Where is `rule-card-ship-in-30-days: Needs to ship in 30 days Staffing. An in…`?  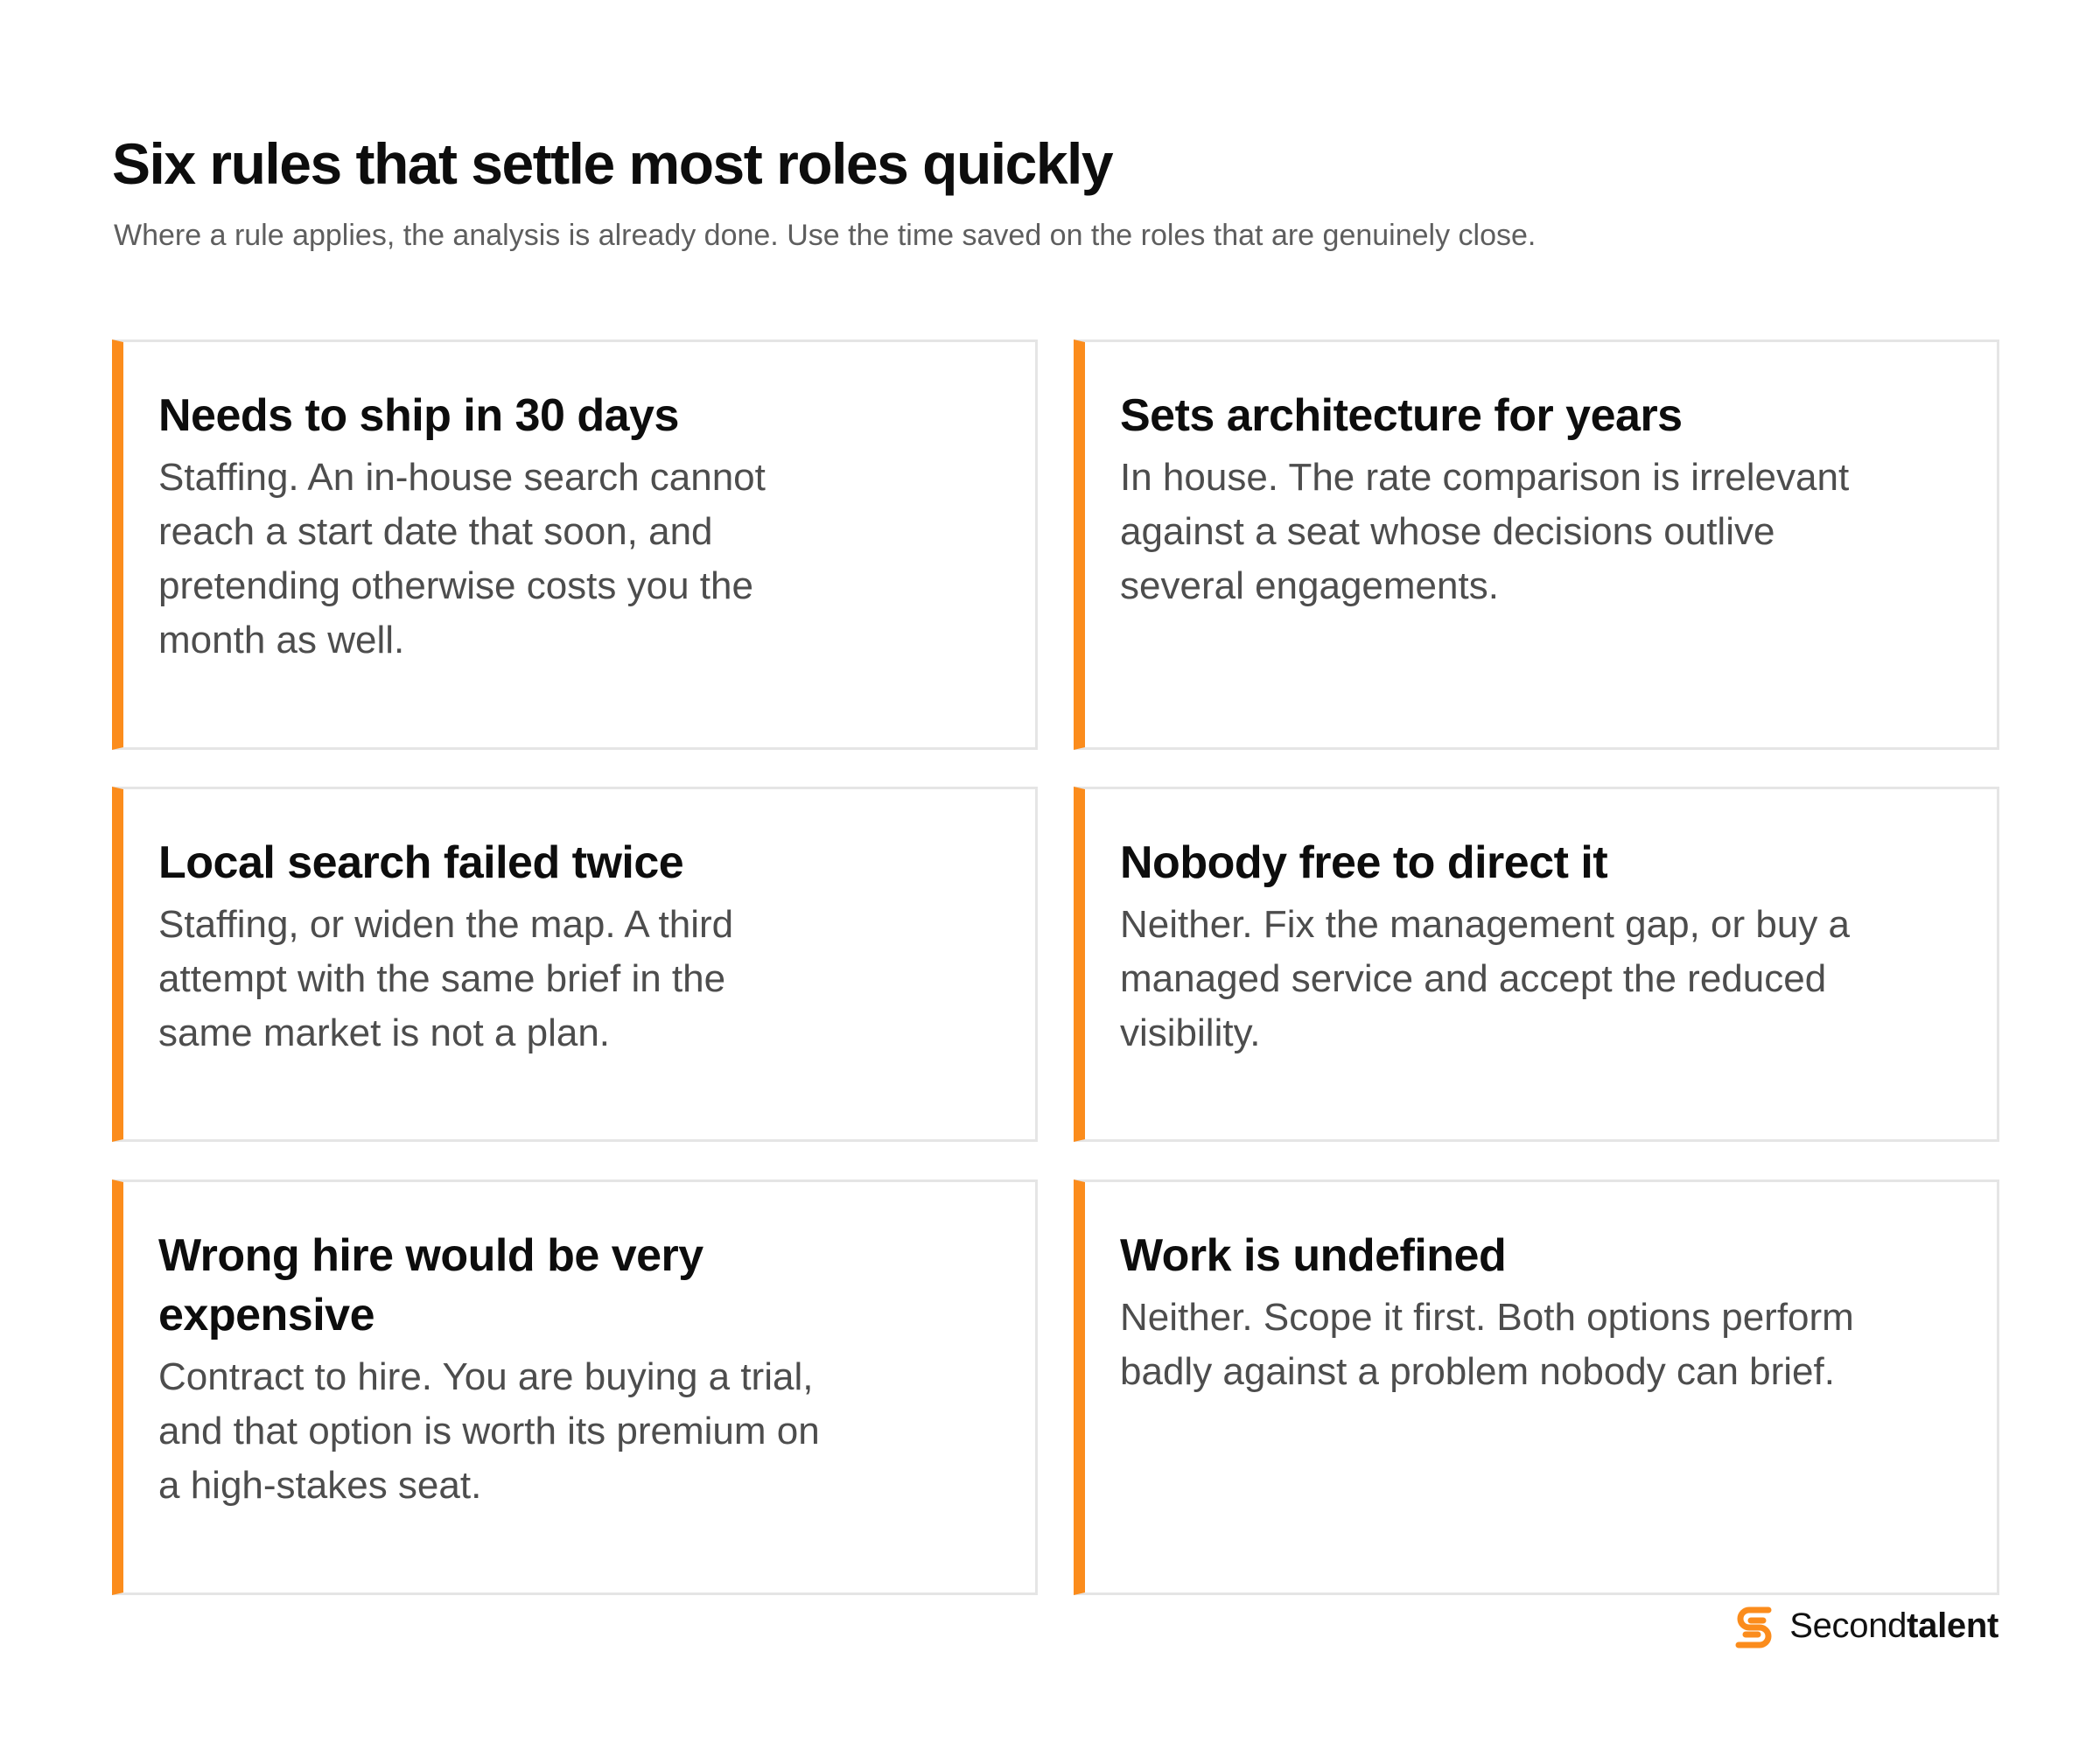
rule-card-ship-in-30-days: Needs to ship in 30 days Staffing. An in… is located at coordinates (575, 545).